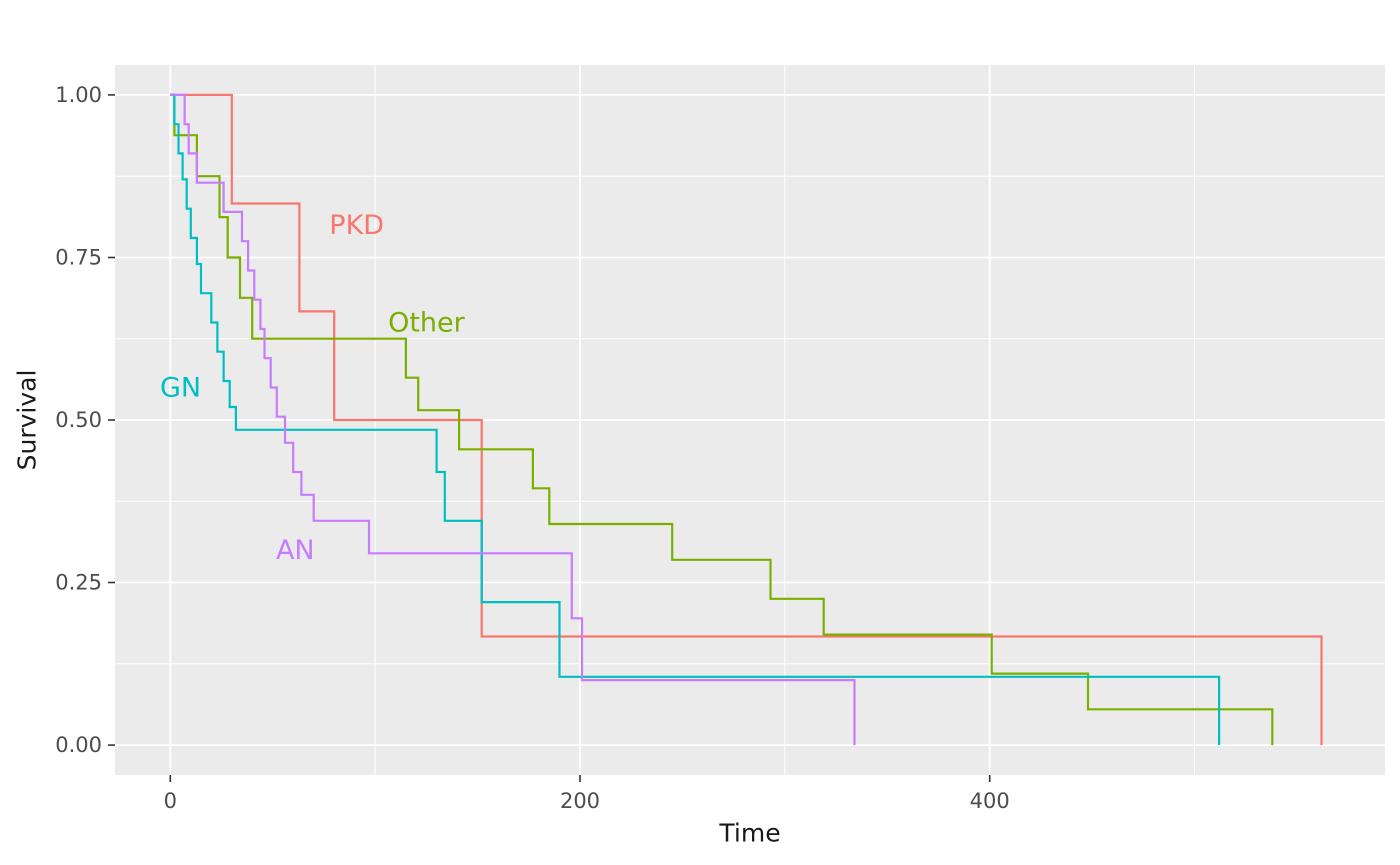  I want to click on y-axis-tick-labels: 0.00 0.25 0.50 0.75 1.00, so click(78, 420).